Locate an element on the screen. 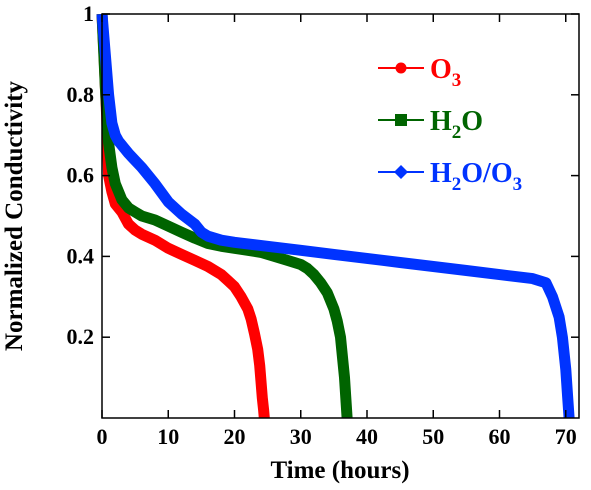 The image size is (591, 490). x-axis-title: Time (hours) is located at coordinates (339, 470).